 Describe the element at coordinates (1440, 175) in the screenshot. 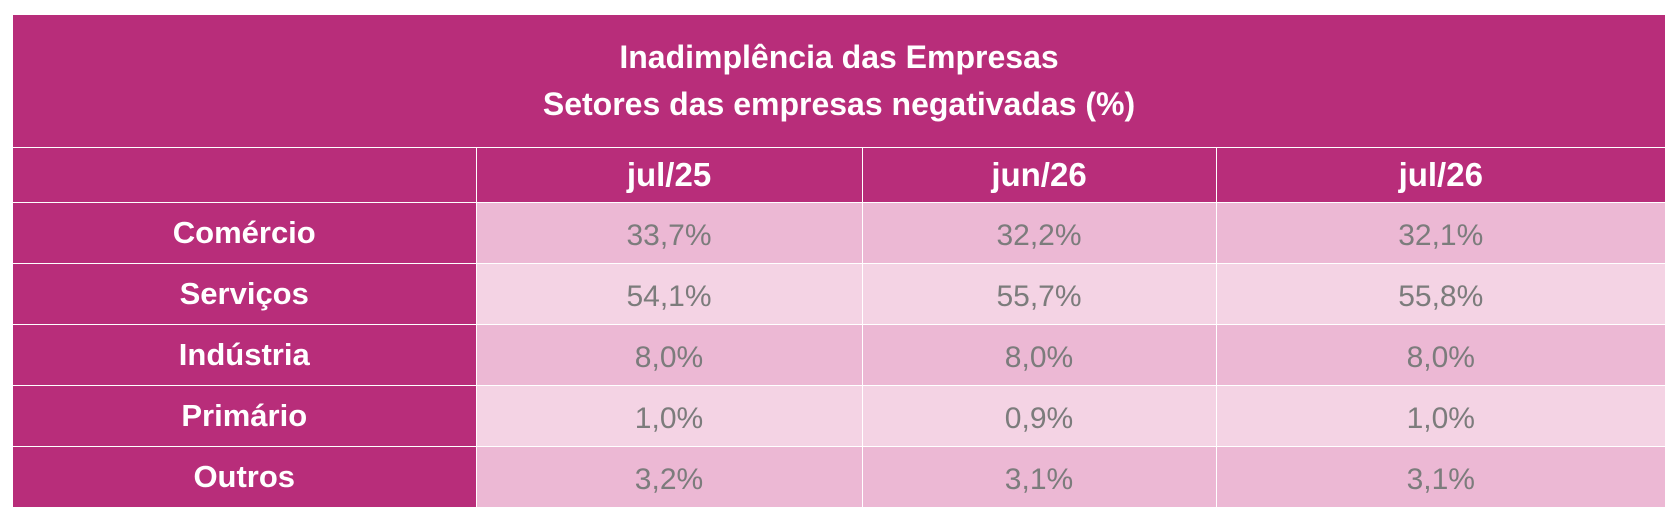

I see `column-header: jul/26` at that location.